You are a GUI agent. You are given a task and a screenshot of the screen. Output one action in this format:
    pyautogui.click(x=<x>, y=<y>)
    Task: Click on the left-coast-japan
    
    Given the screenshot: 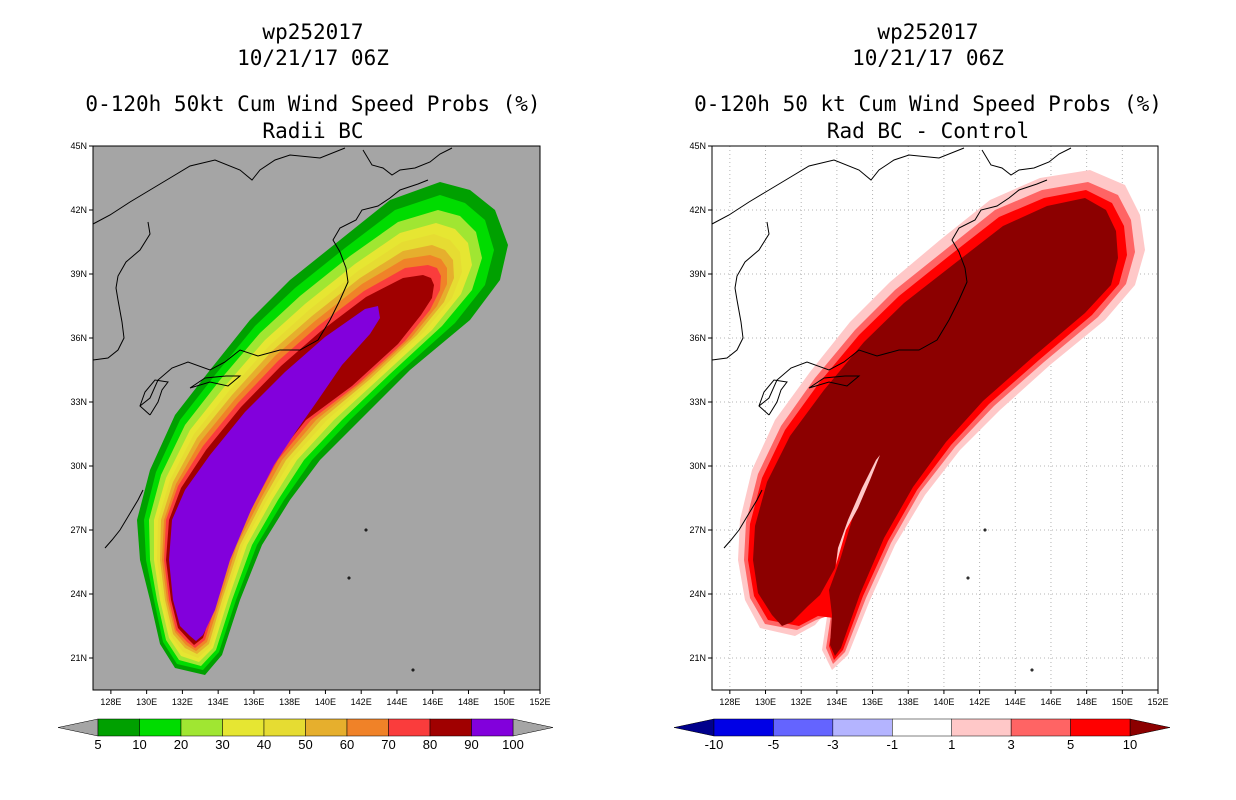 What is the action you would take?
    pyautogui.click(x=284, y=293)
    